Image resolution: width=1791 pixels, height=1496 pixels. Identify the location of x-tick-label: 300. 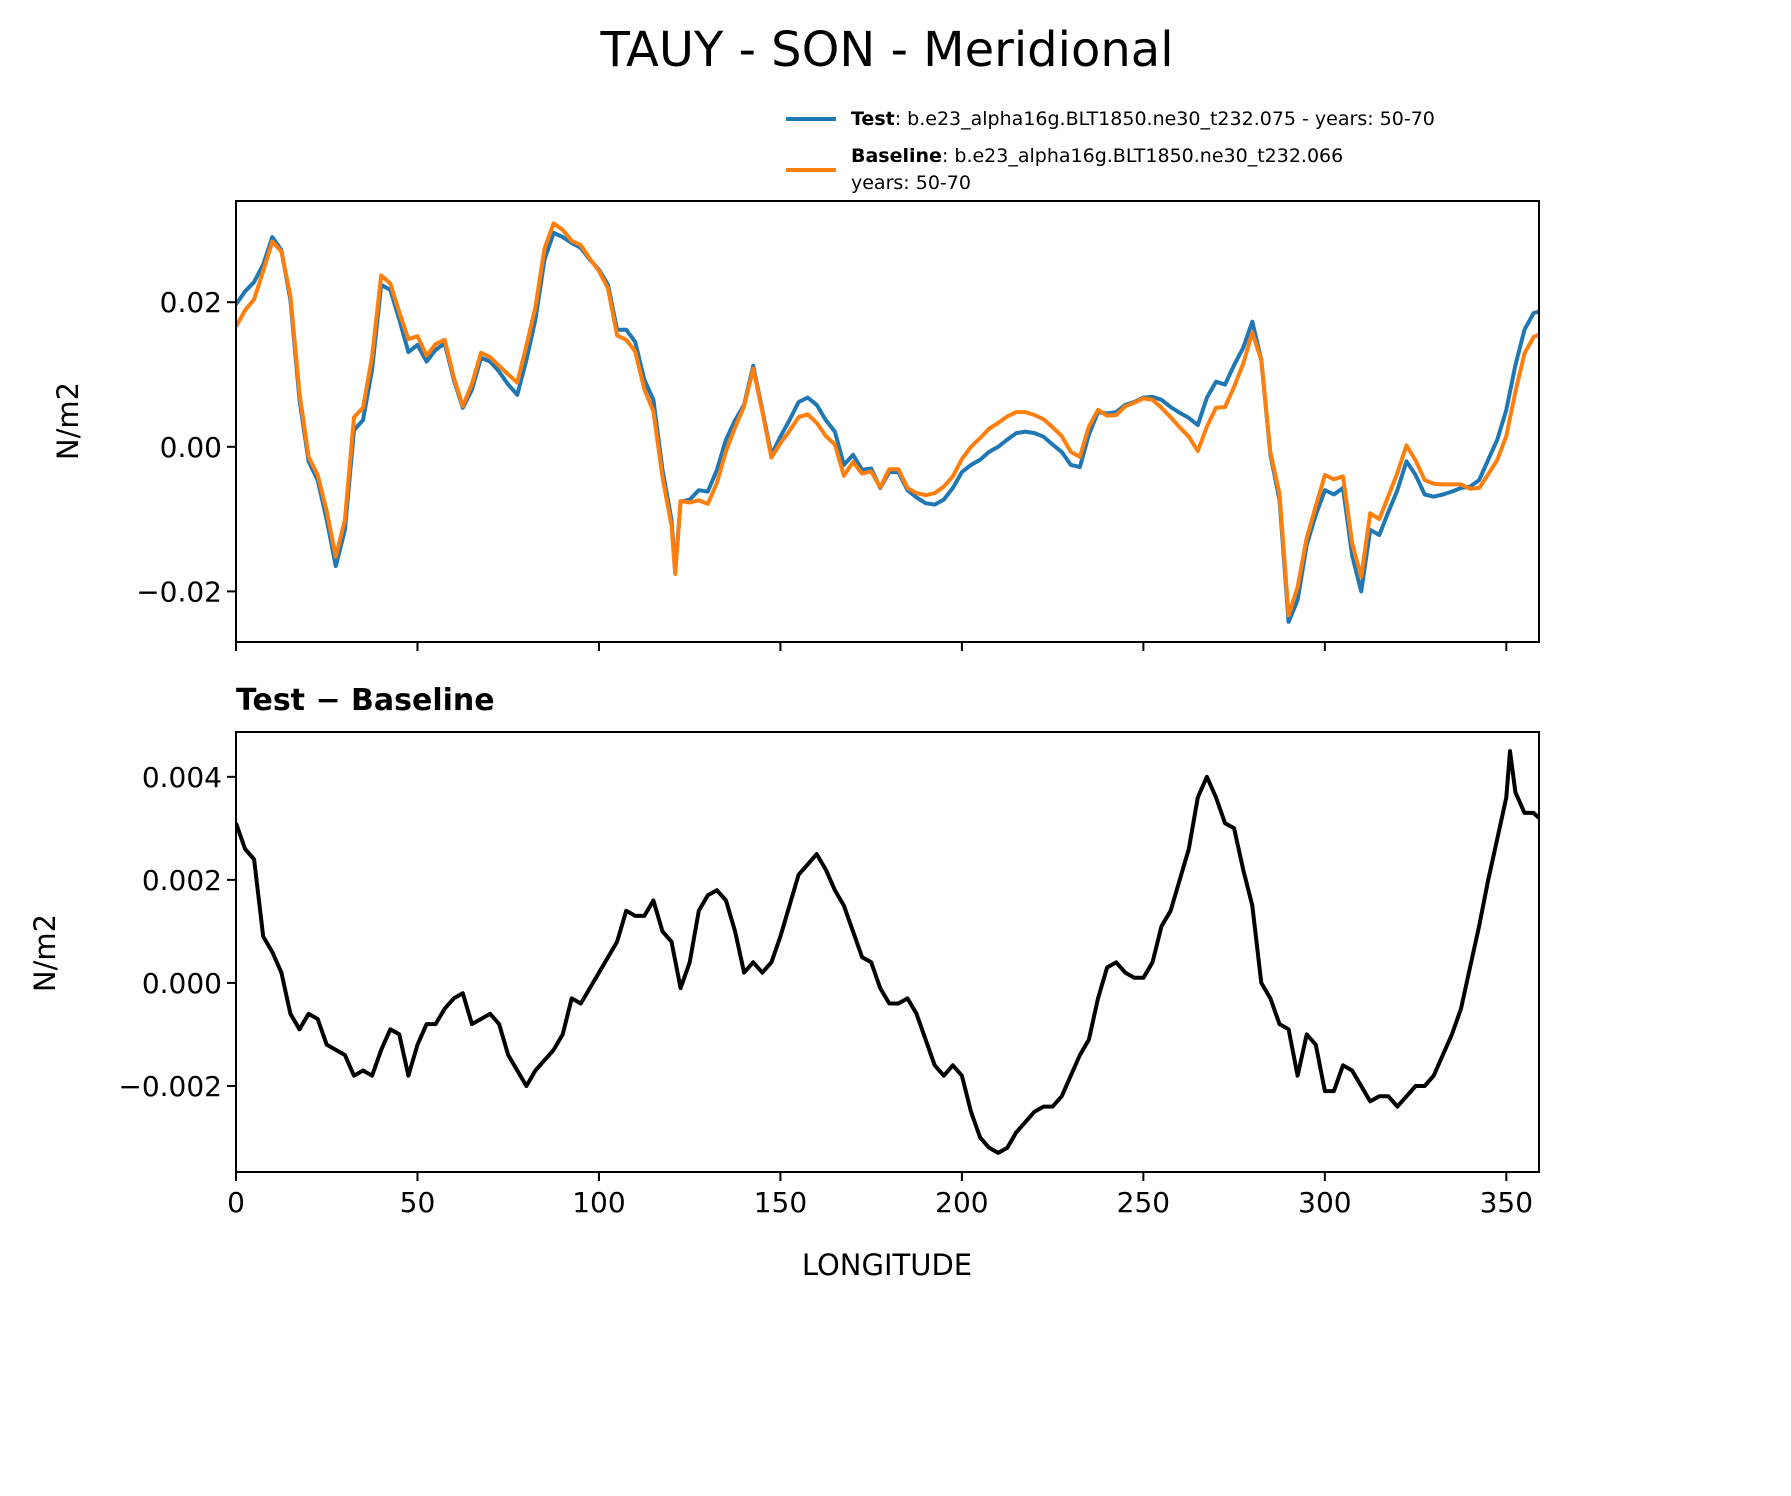
(1324, 1202).